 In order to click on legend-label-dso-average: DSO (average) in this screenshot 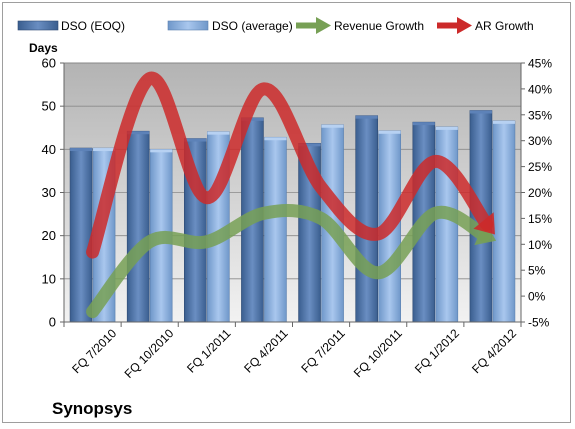, I will do `click(252, 26)`.